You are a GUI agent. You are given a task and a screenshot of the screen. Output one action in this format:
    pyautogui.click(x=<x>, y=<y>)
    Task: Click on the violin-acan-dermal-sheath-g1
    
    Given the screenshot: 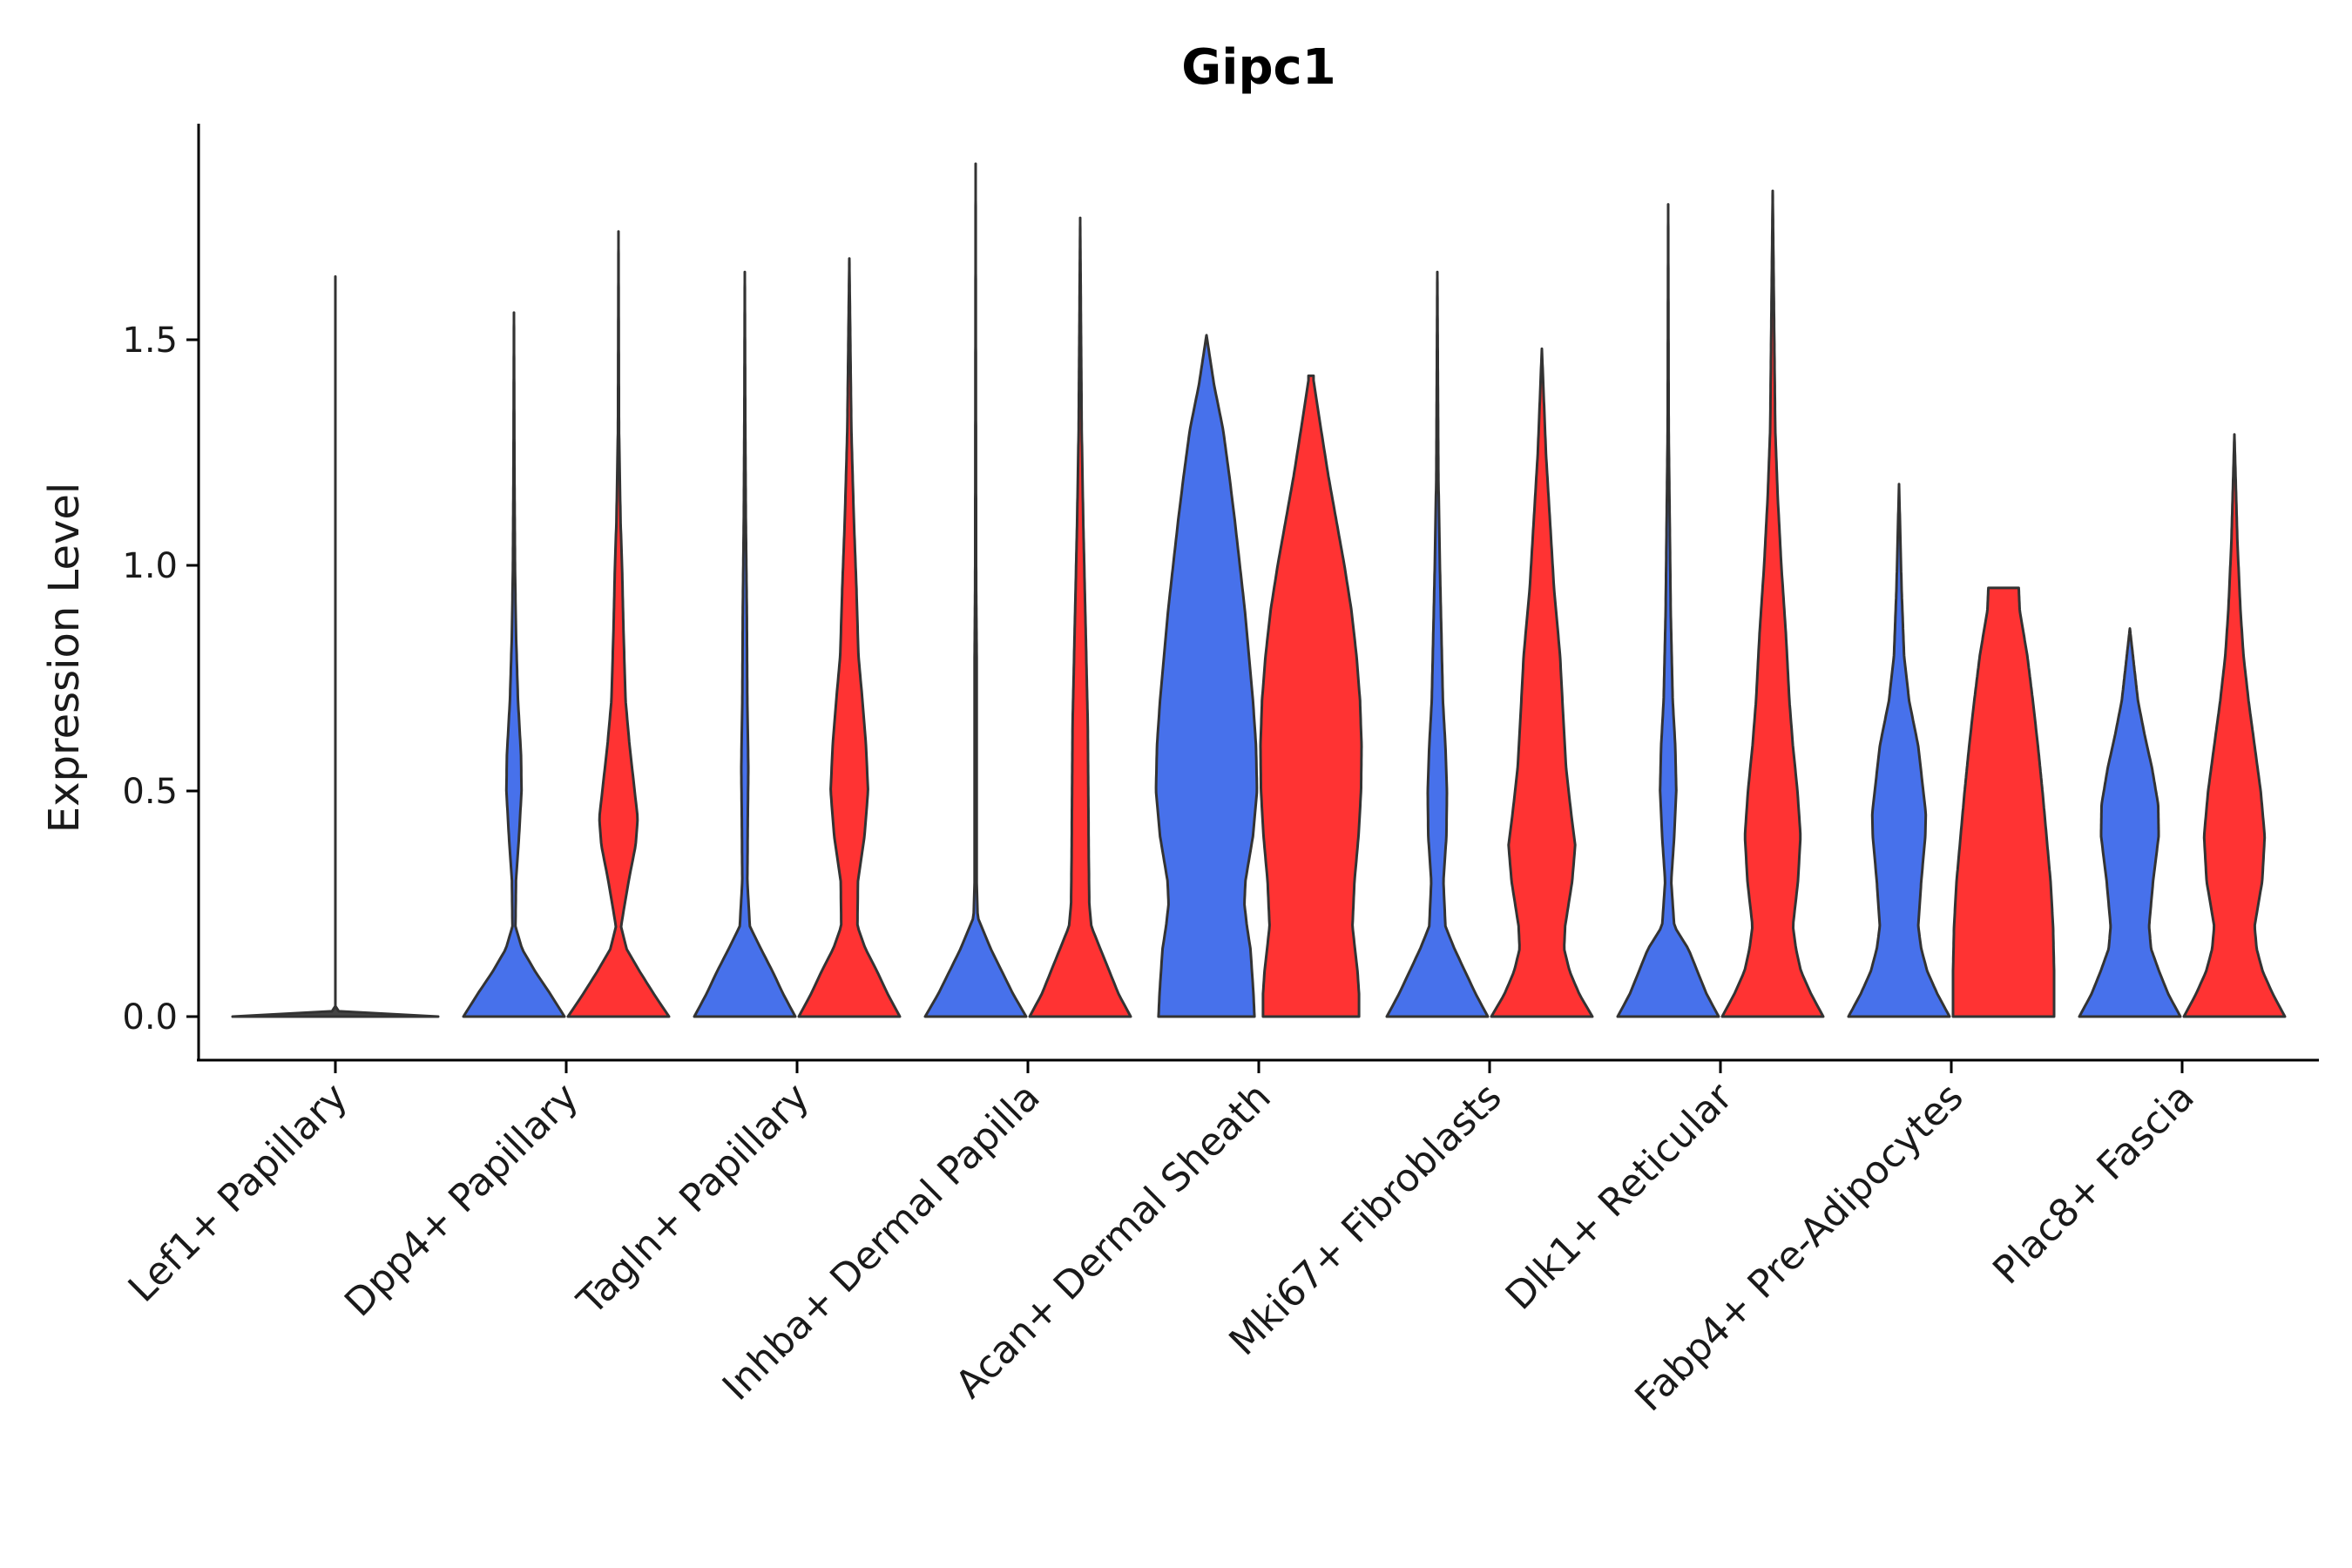 What is the action you would take?
    pyautogui.click(x=1206, y=676)
    